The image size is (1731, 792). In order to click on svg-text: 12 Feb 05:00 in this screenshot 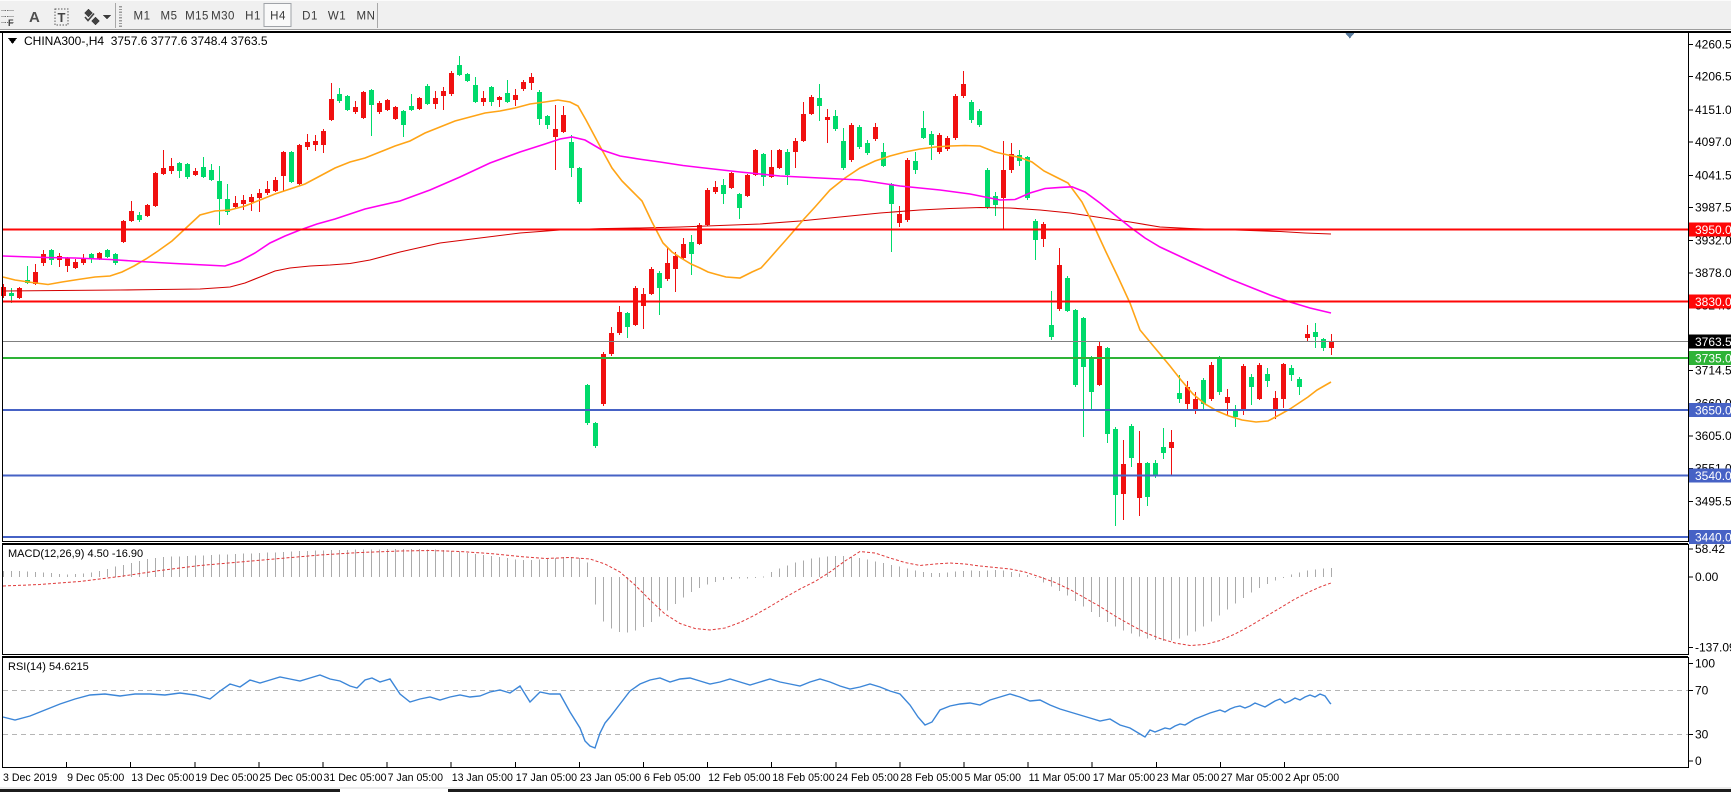, I will do `click(739, 778)`.